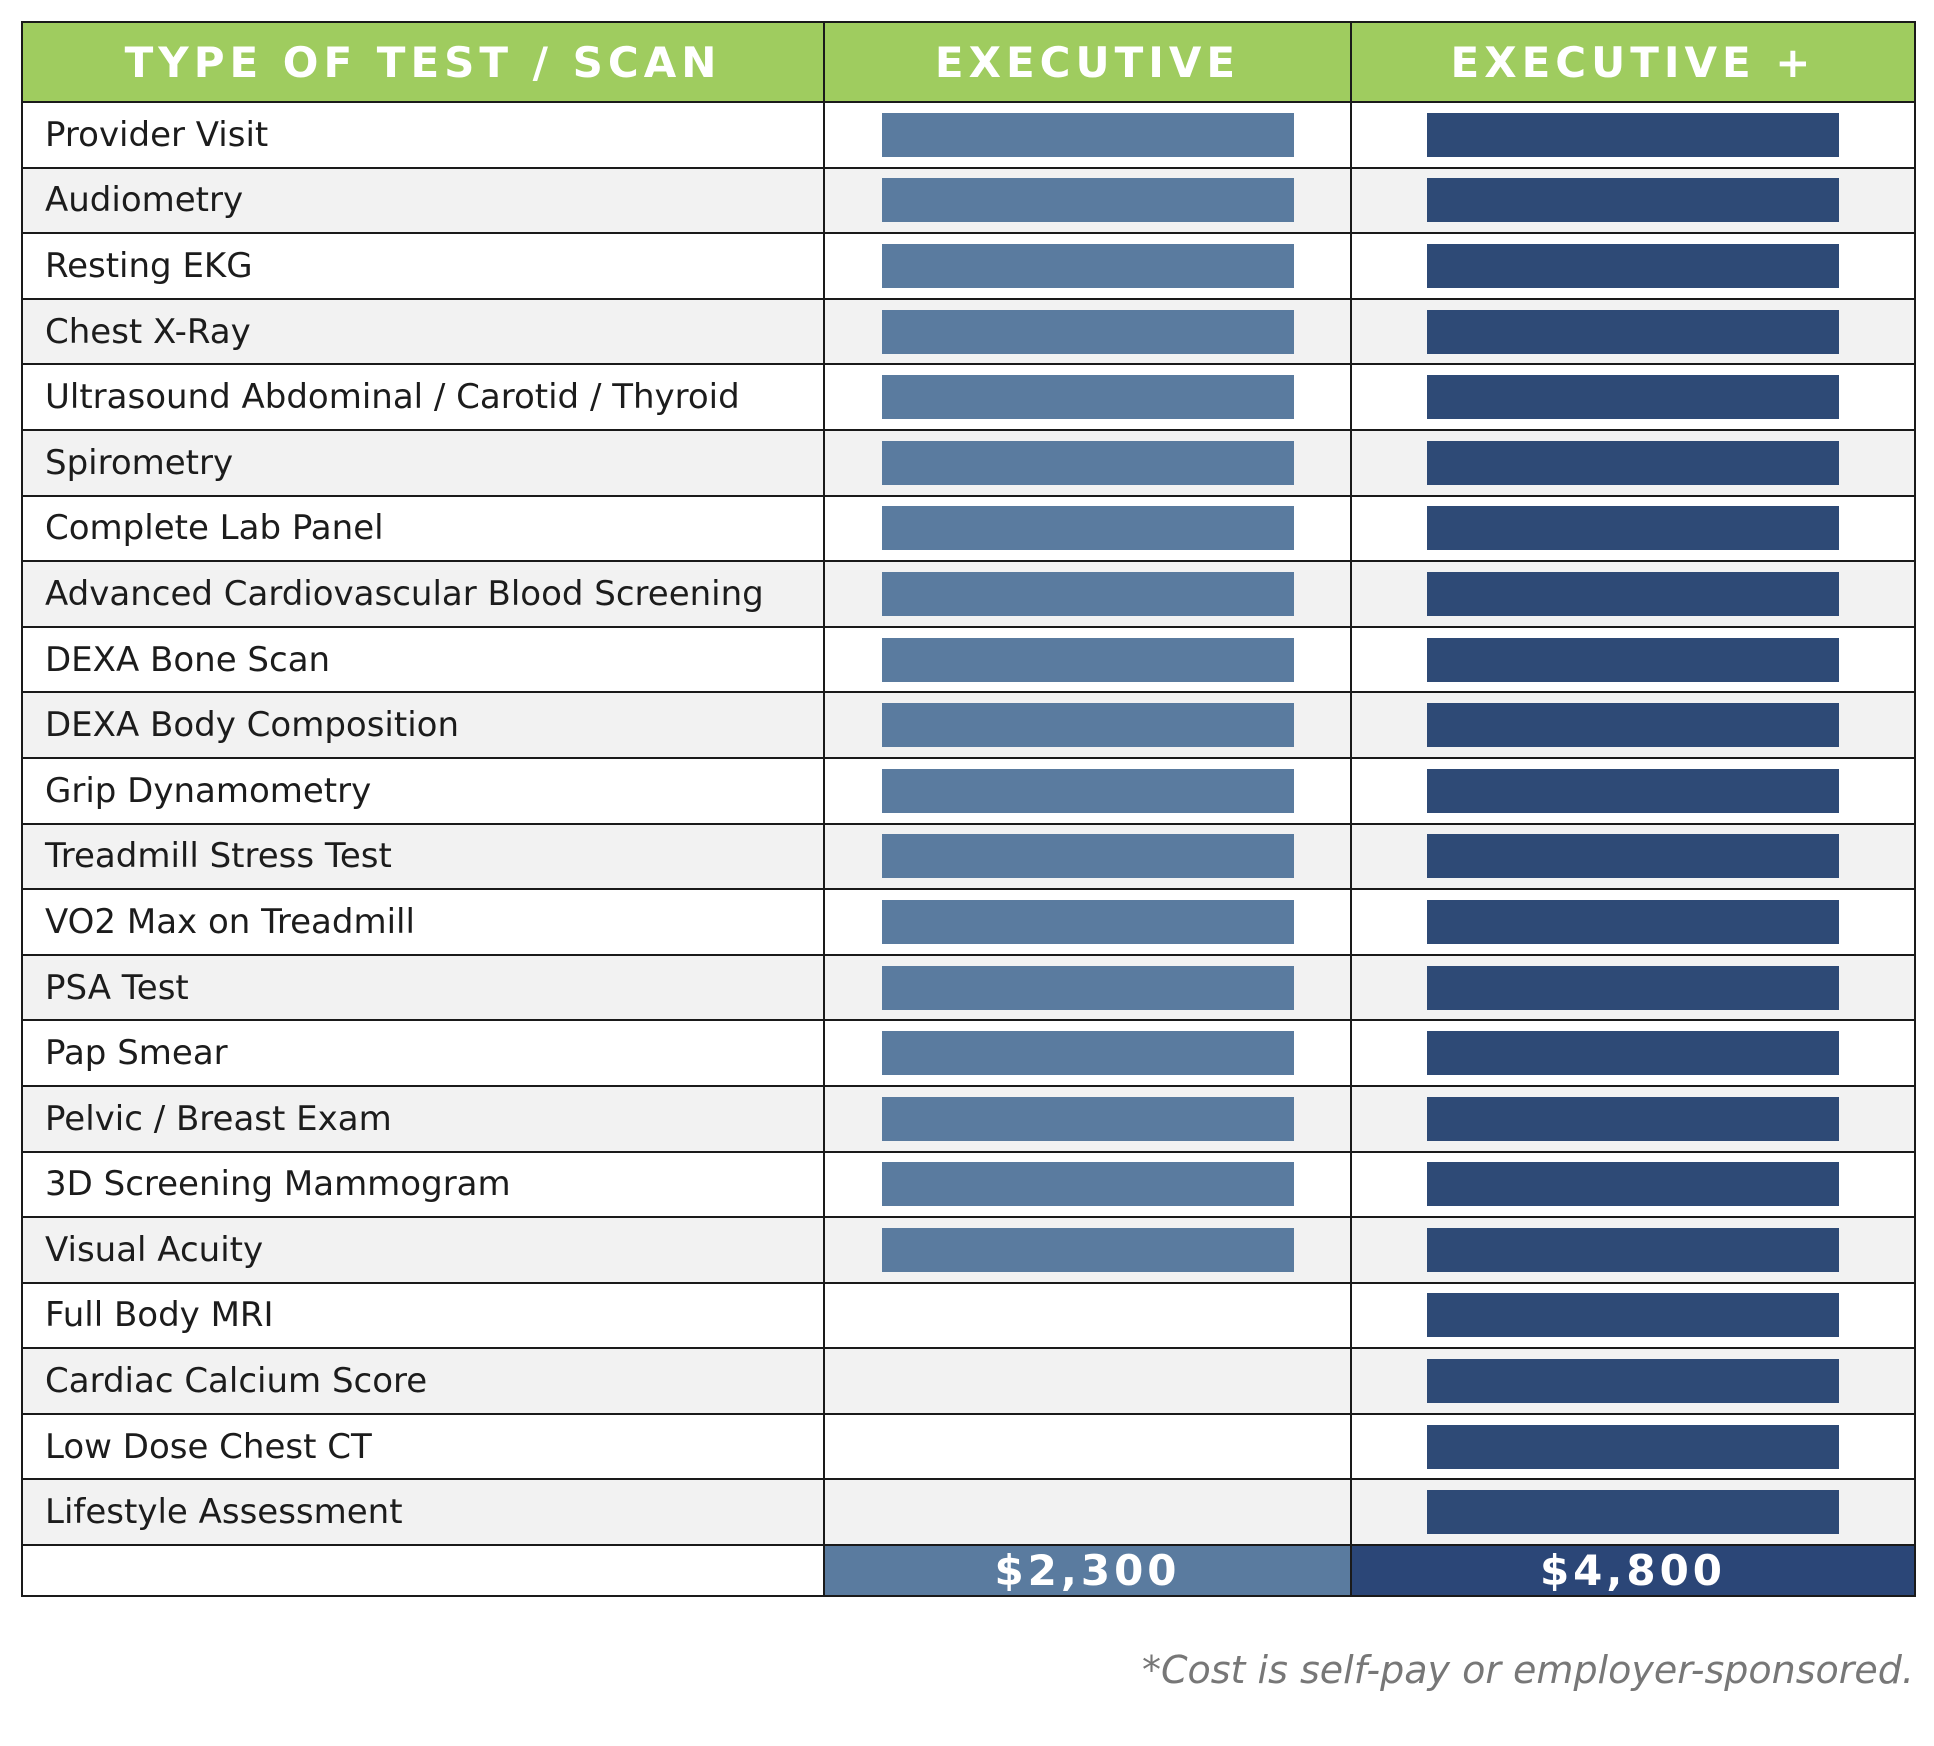 The width and height of the screenshot is (1934, 1746). Describe the element at coordinates (423, 594) in the screenshot. I see `test-label: Advanced Cardiovascular Blood Screening` at that location.